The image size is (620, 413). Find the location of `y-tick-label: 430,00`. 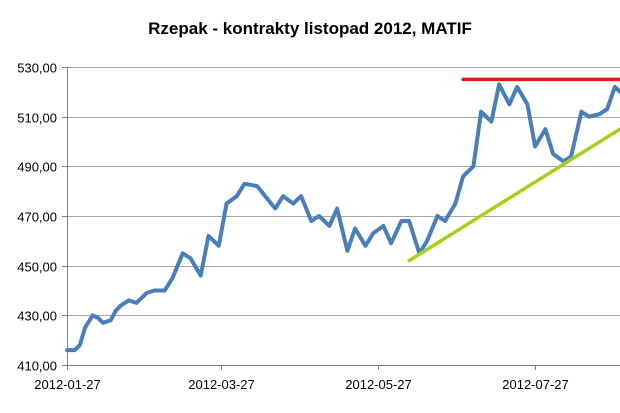

y-tick-label: 430,00 is located at coordinates (37, 316).